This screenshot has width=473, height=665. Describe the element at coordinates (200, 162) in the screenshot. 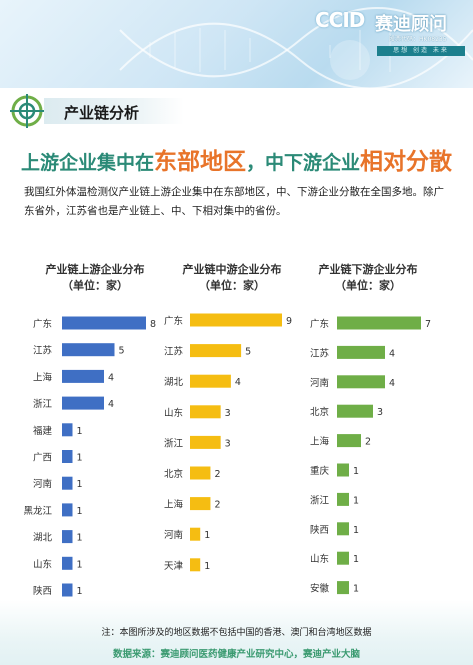

I see `headline-highlight1: 东部地区` at that location.